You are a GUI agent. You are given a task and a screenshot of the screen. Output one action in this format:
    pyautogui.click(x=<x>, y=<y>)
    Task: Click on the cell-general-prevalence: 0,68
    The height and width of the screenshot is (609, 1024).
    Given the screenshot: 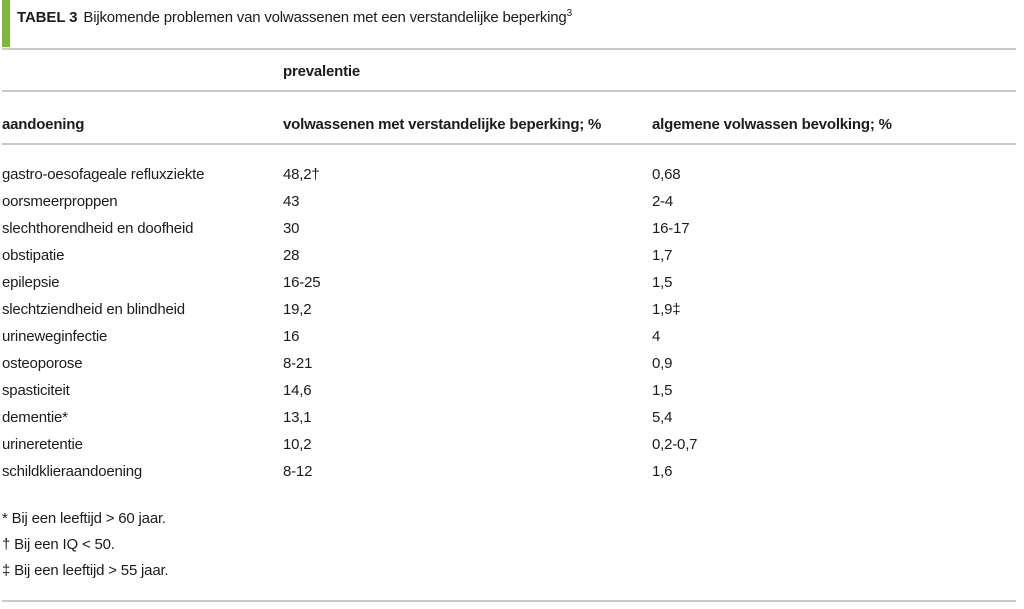 What is the action you would take?
    pyautogui.click(x=666, y=174)
    